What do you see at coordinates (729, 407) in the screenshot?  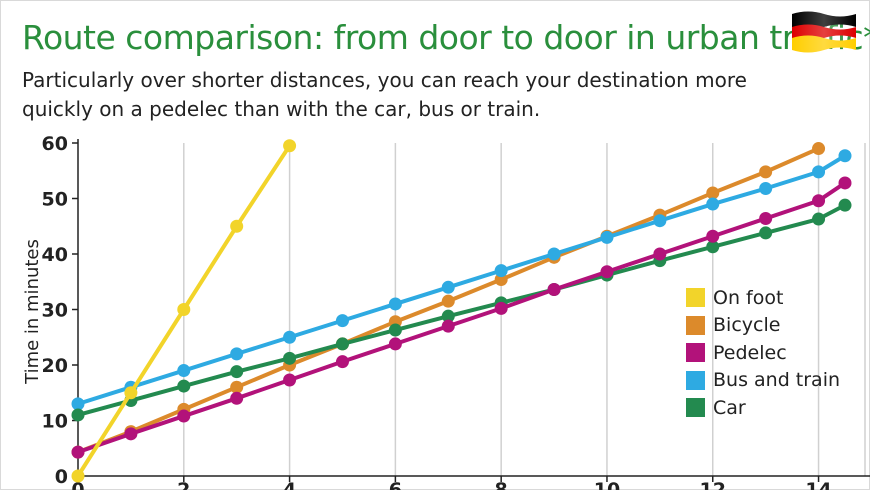 I see `legend-label: Car` at bounding box center [729, 407].